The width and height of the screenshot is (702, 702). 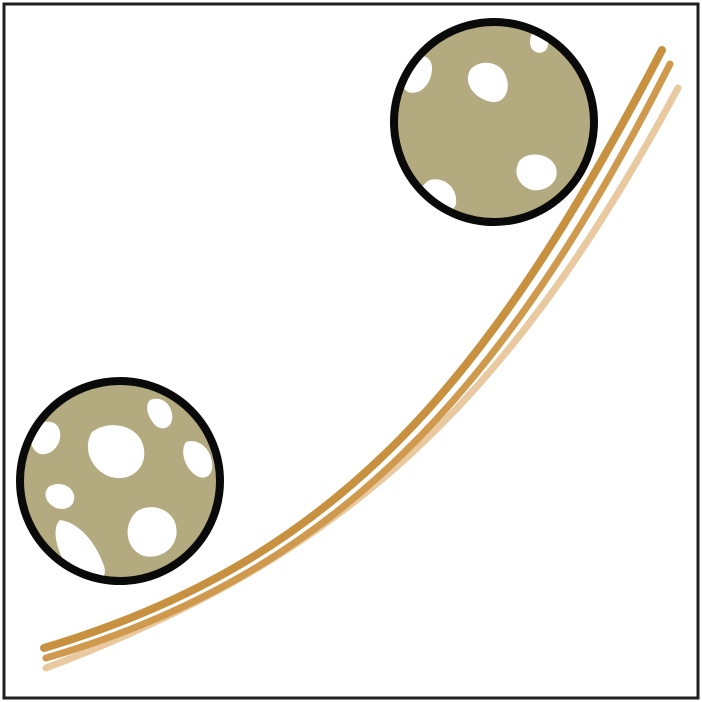 I want to click on top-circle-outline, so click(x=494, y=122).